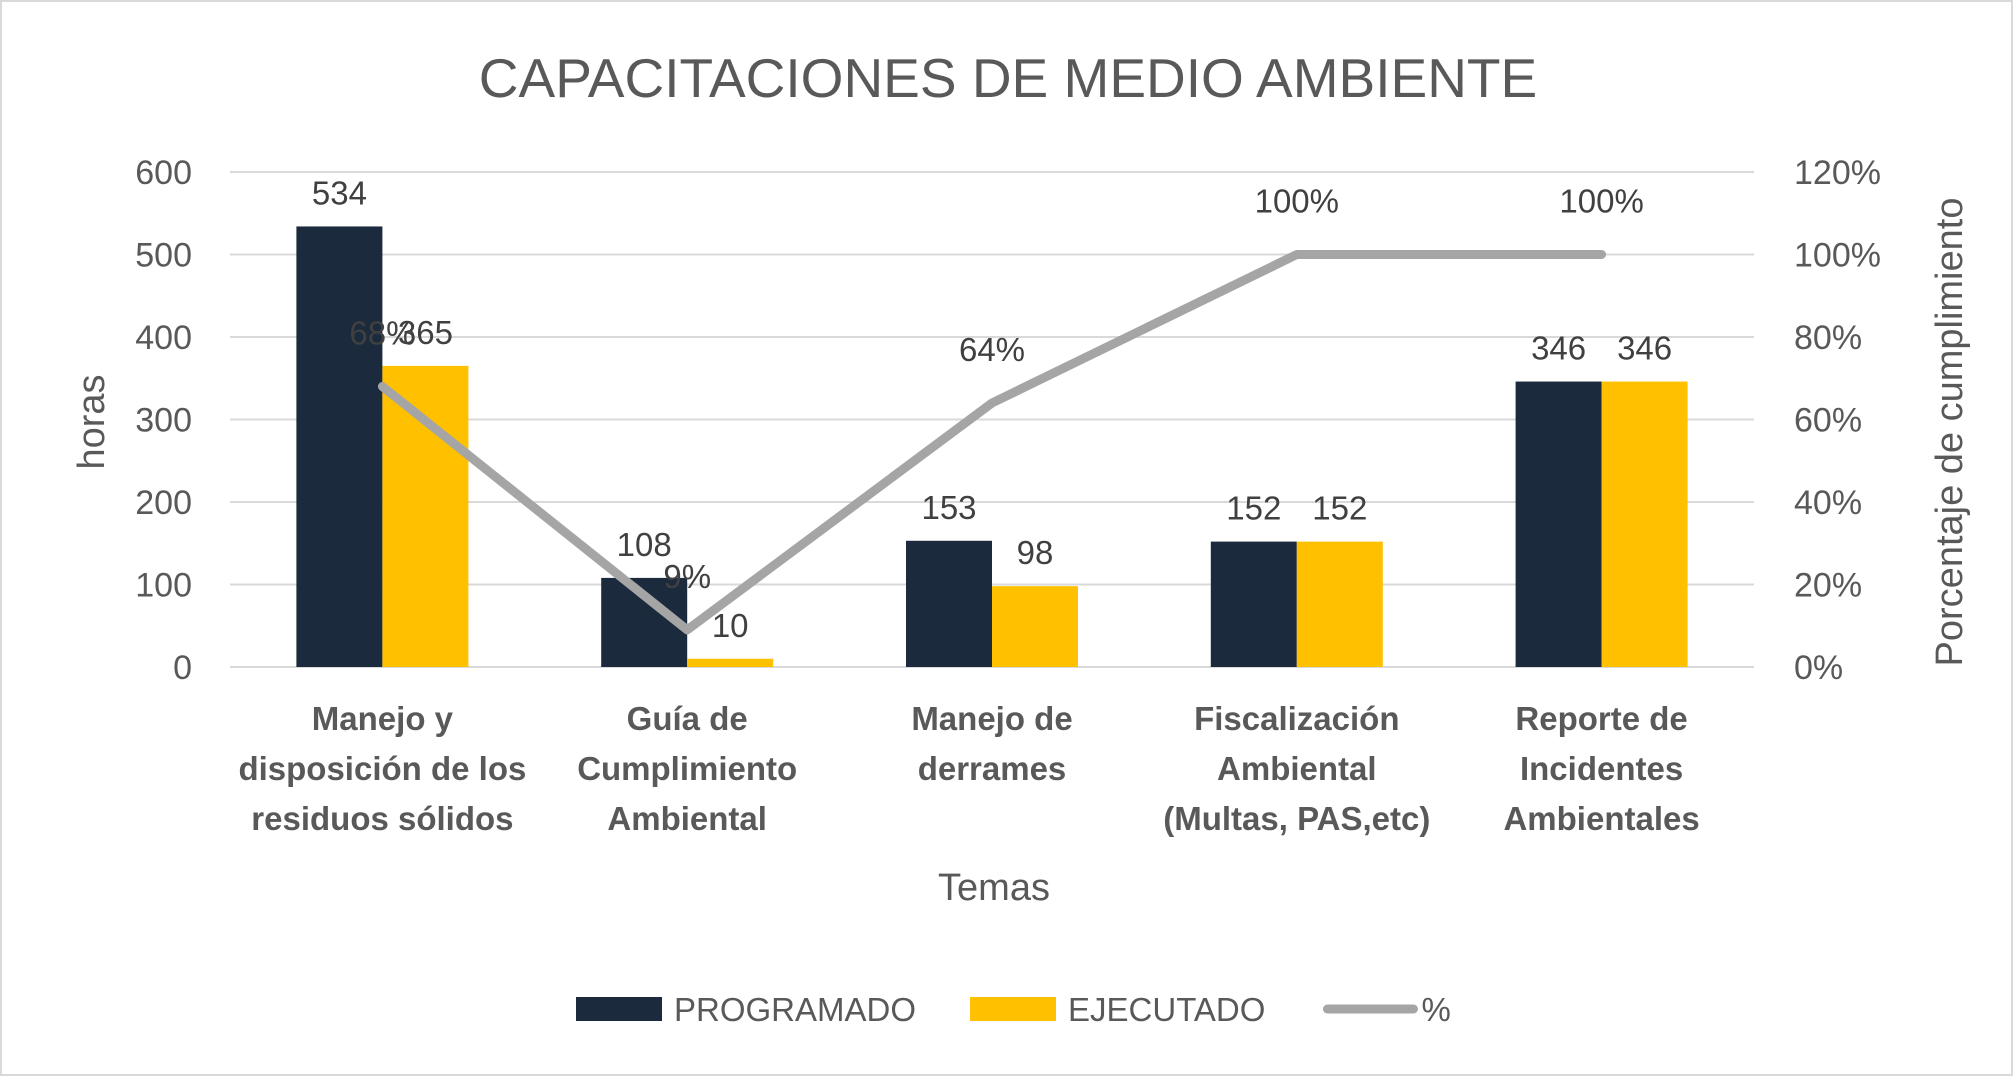 Image resolution: width=2013 pixels, height=1078 pixels. Describe the element at coordinates (339, 192) in the screenshot. I see `bar-value-label: 534` at that location.